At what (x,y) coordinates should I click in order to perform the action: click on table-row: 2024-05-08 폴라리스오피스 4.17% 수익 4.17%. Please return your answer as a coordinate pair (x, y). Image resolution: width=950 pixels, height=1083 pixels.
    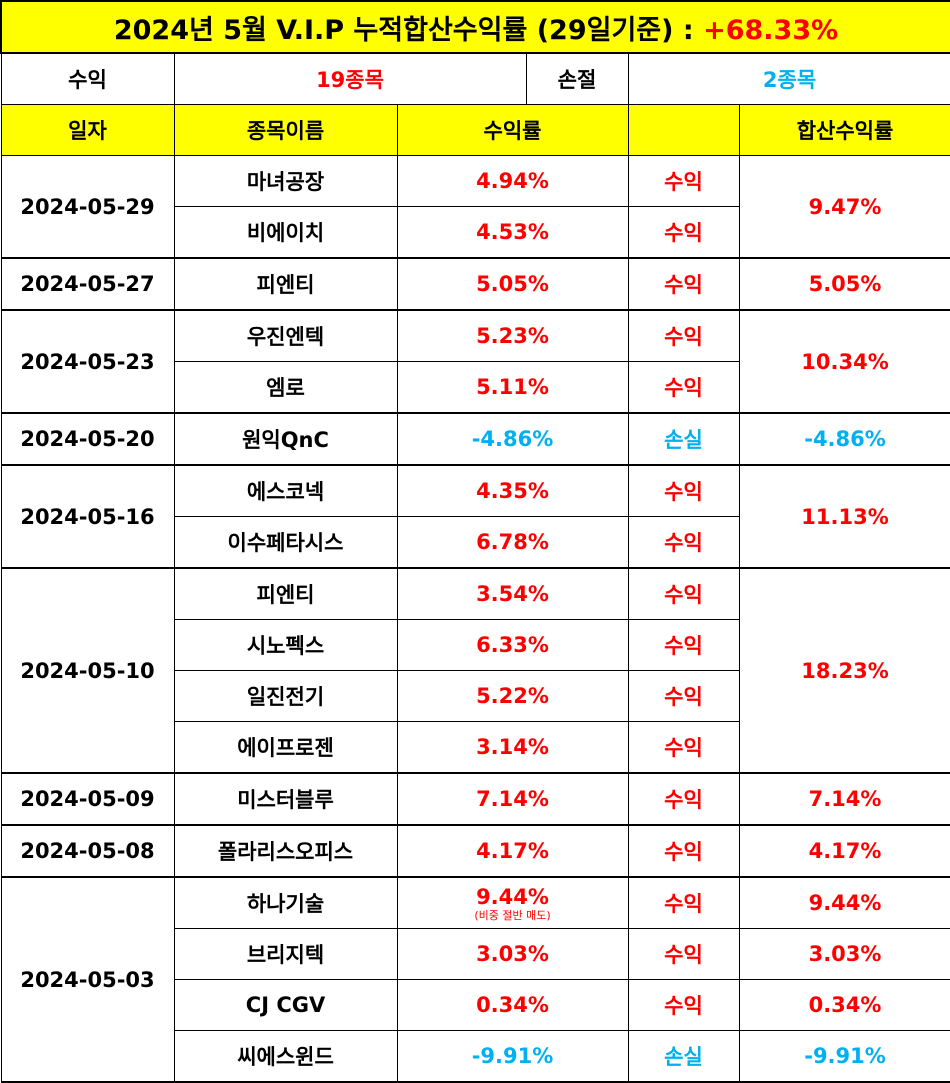
    Looking at the image, I should click on (475, 851).